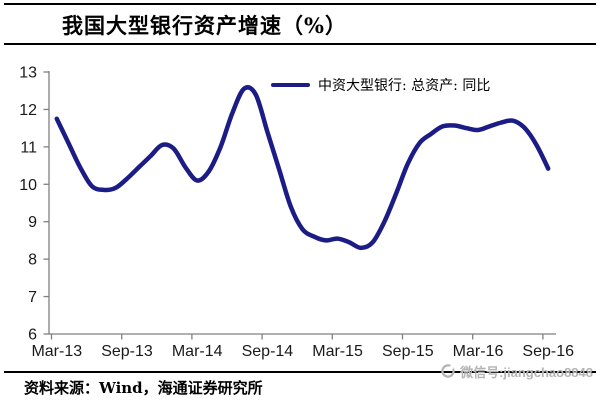  Describe the element at coordinates (404, 86) in the screenshot. I see `legend-label: 中资大型银行: 总资产: 同比` at that location.